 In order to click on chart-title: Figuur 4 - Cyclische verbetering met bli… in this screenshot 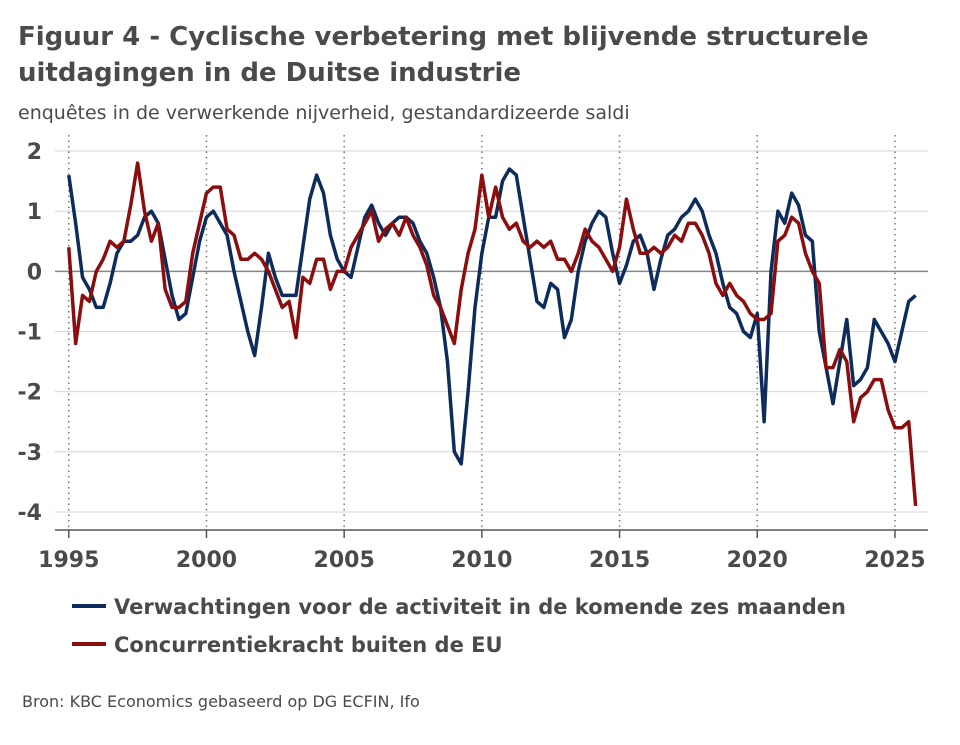, I will do `click(443, 55)`.